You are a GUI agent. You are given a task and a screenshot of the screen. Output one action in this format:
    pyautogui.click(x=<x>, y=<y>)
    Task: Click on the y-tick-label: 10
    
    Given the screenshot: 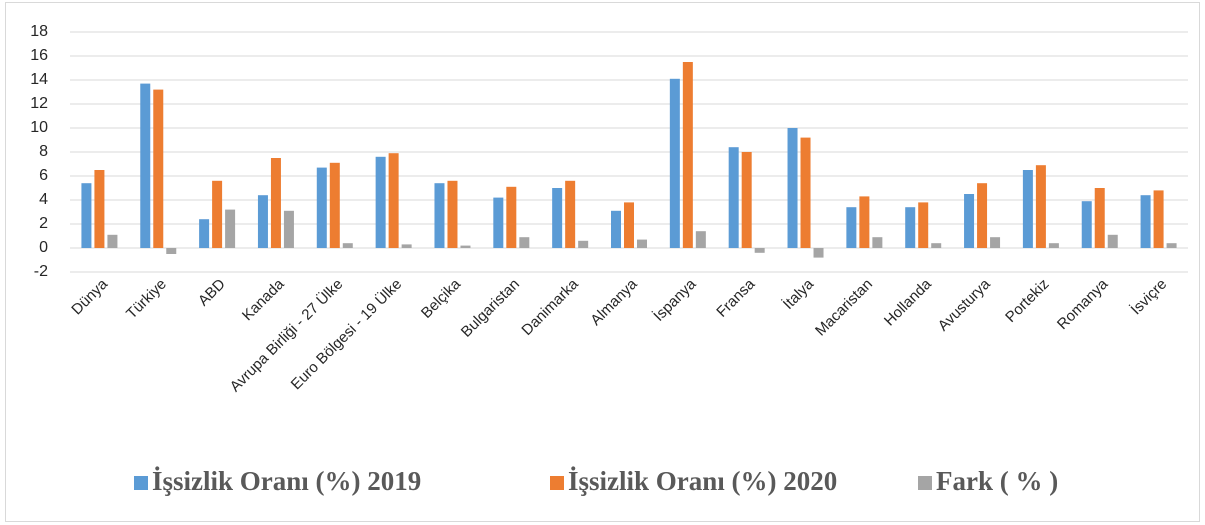 What is the action you would take?
    pyautogui.click(x=39, y=127)
    